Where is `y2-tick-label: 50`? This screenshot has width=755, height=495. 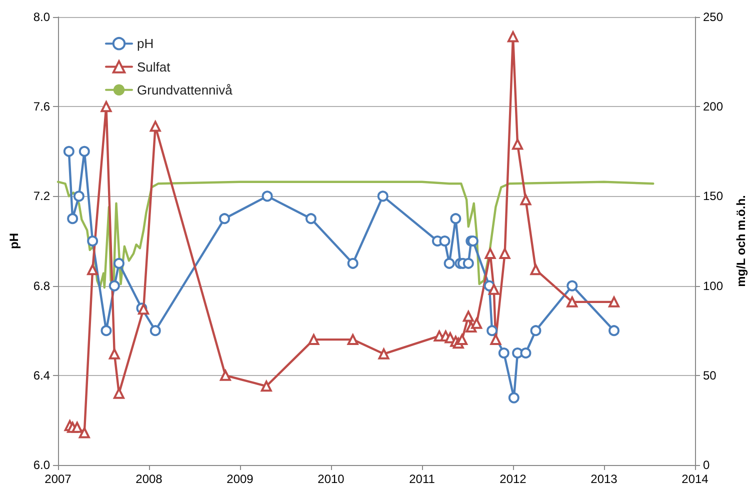 y2-tick-label: 50 is located at coordinates (710, 375).